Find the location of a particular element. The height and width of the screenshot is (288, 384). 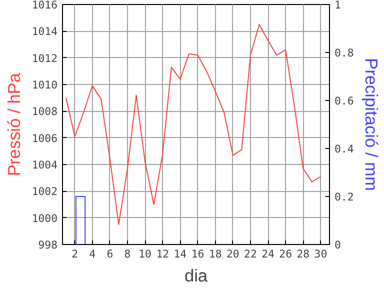

x-tick-label: 8 is located at coordinates (127, 254).